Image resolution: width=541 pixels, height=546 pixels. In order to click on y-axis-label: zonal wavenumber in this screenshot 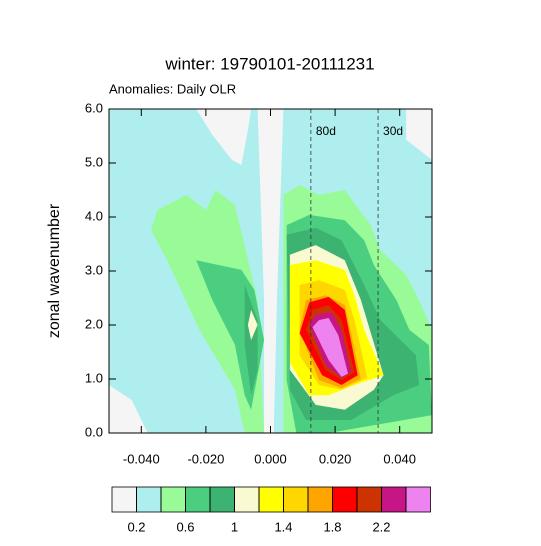, I will do `click(54, 270)`.